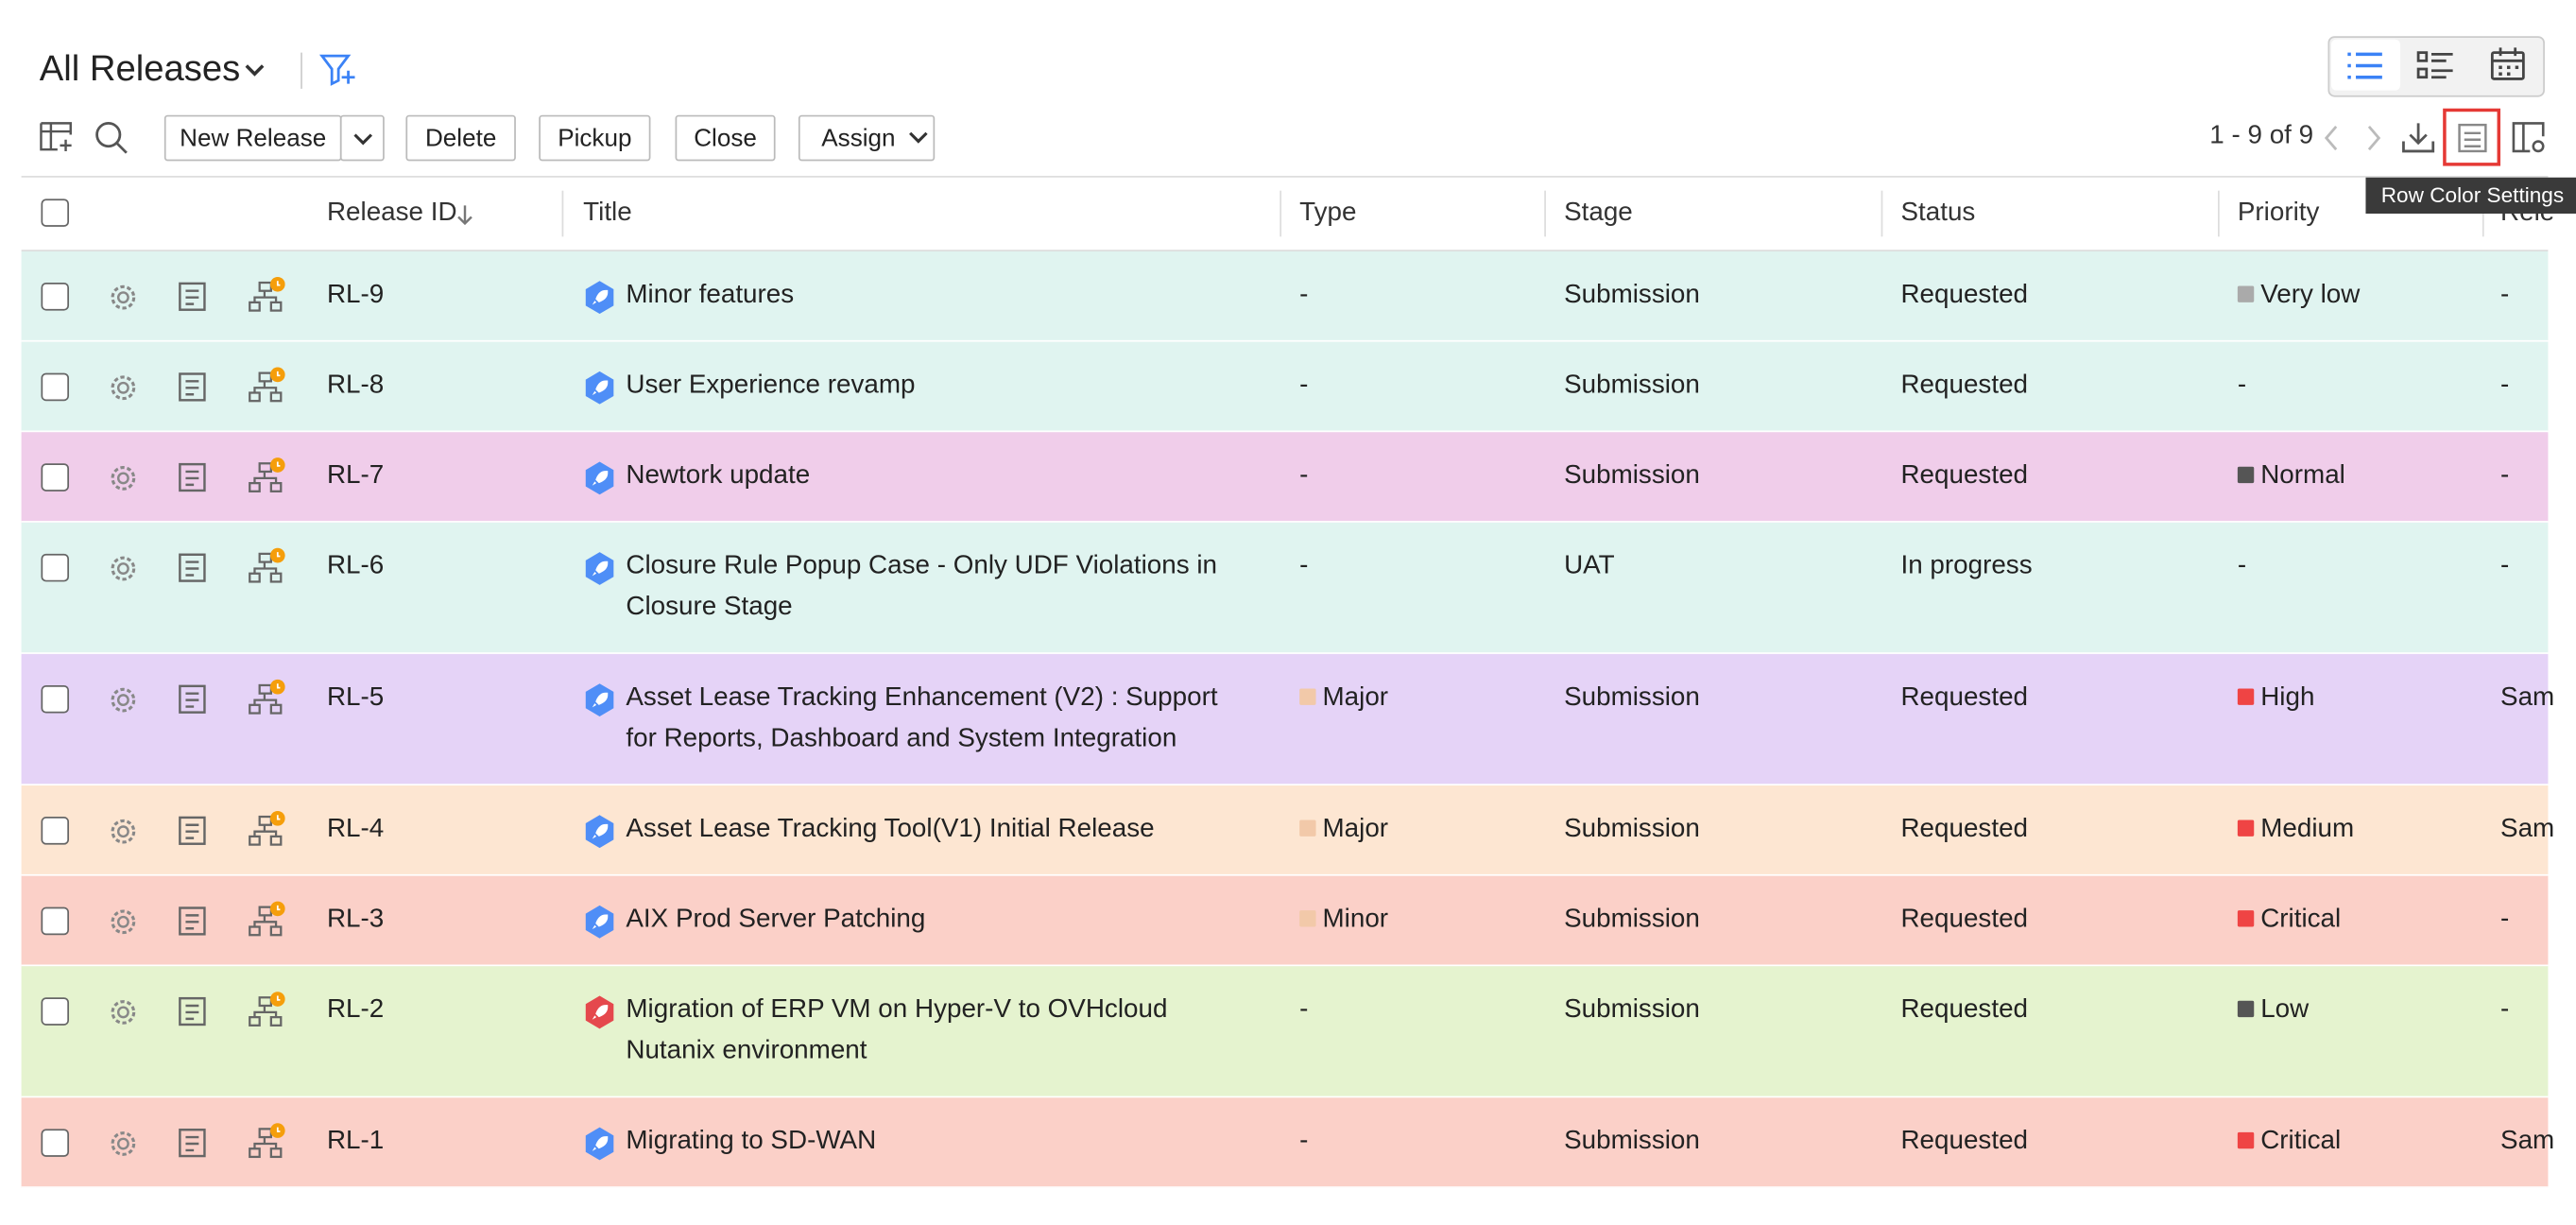  I want to click on new-release-dropdown, so click(362, 138).